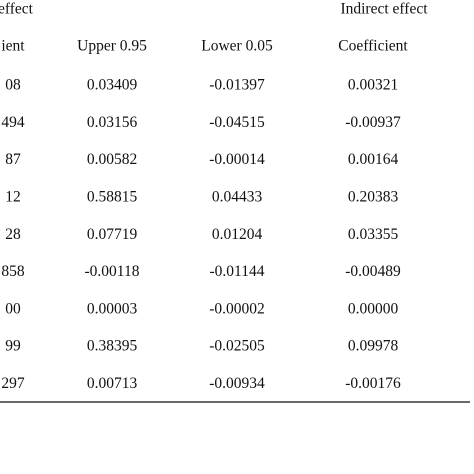 The width and height of the screenshot is (474, 474). I want to click on cell: 99, so click(13, 346).